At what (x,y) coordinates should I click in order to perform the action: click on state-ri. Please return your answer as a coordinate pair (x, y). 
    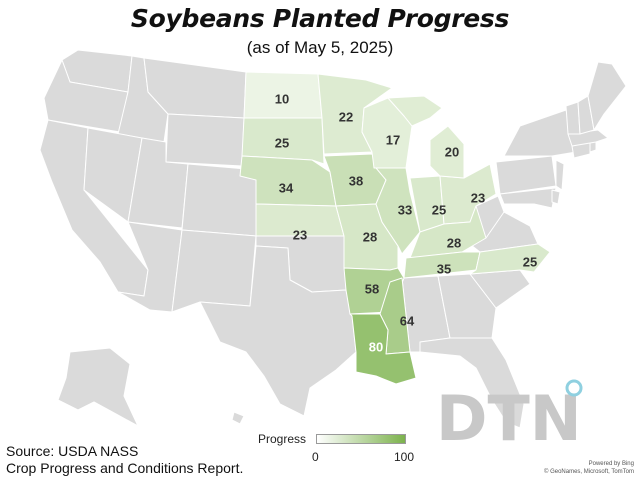
    Looking at the image, I should click on (593, 147).